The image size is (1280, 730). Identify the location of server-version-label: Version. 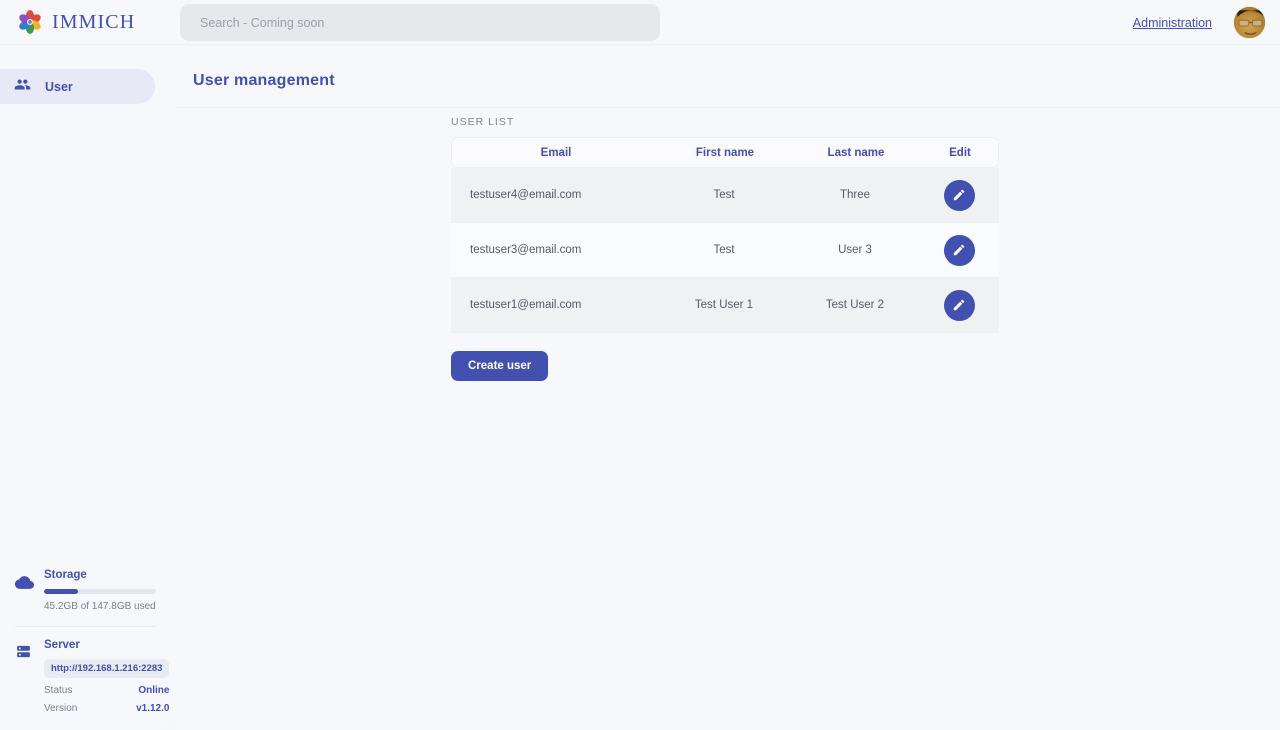
(61, 708).